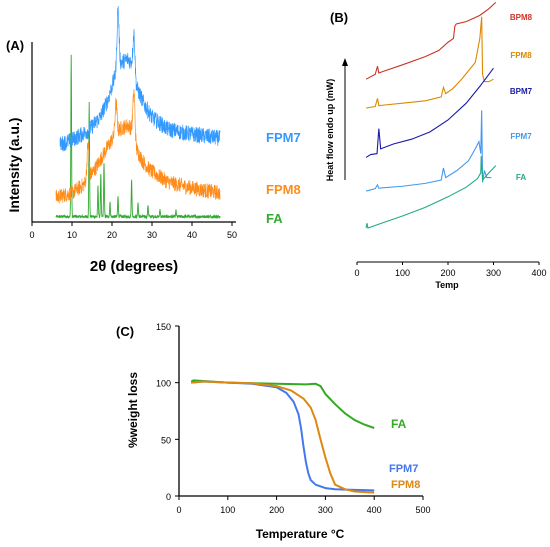 The image size is (550, 547). I want to click on panel-b-series-label-fpm8: FPM8, so click(521, 55).